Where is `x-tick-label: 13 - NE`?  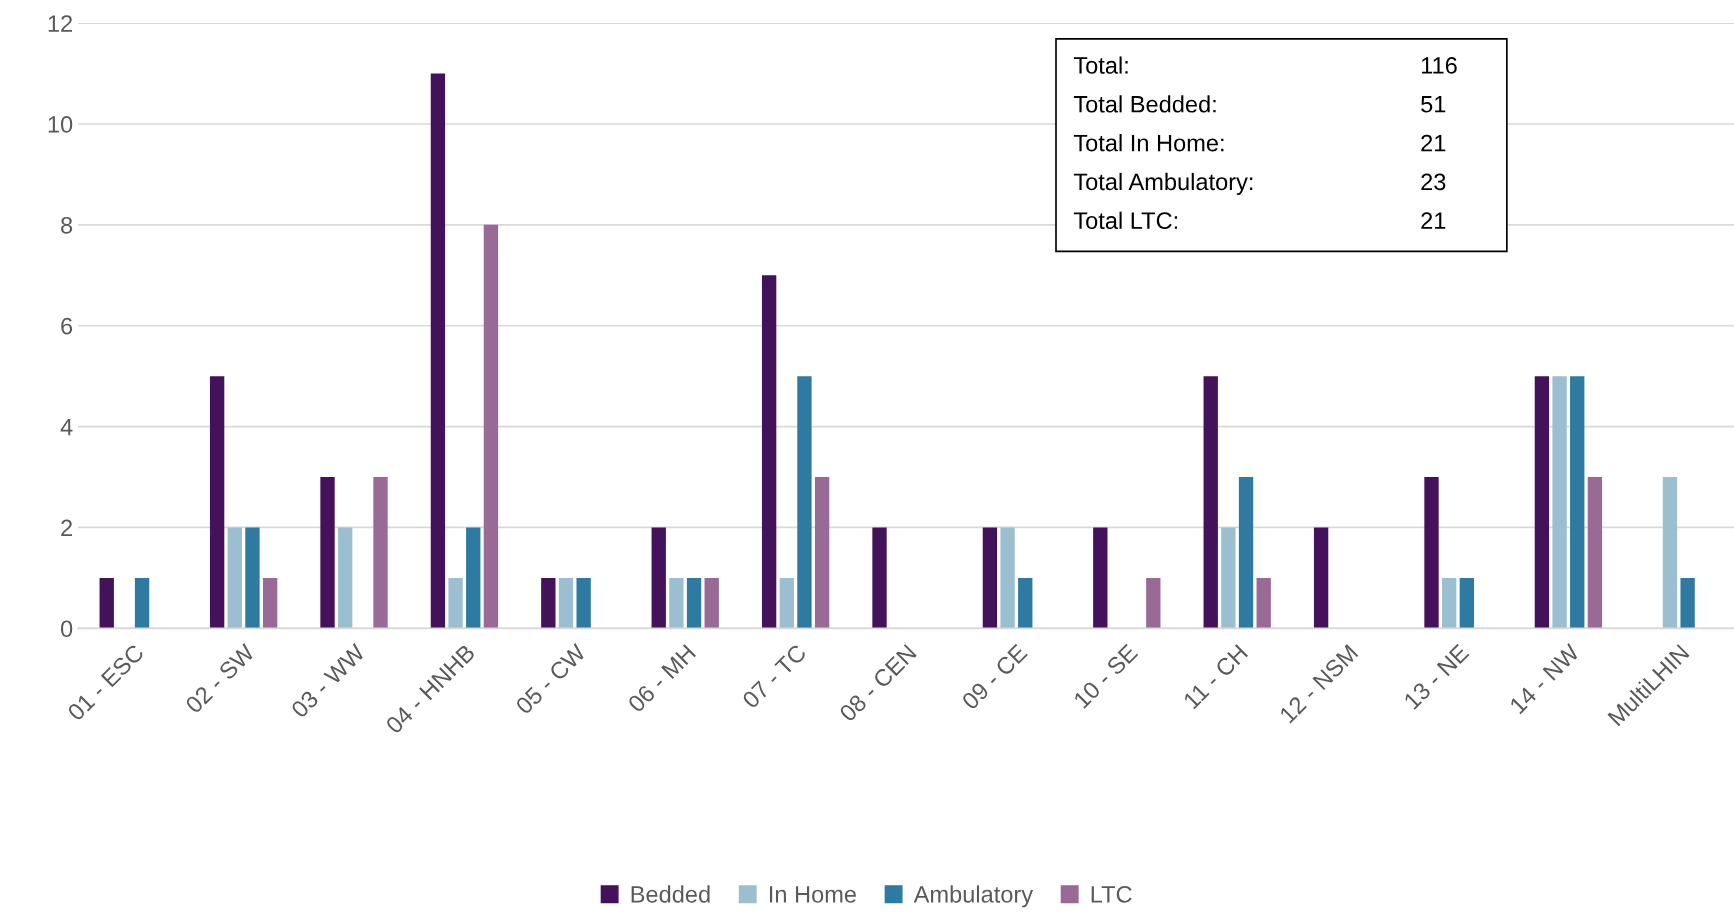
x-tick-label: 13 - NE is located at coordinates (1436, 676).